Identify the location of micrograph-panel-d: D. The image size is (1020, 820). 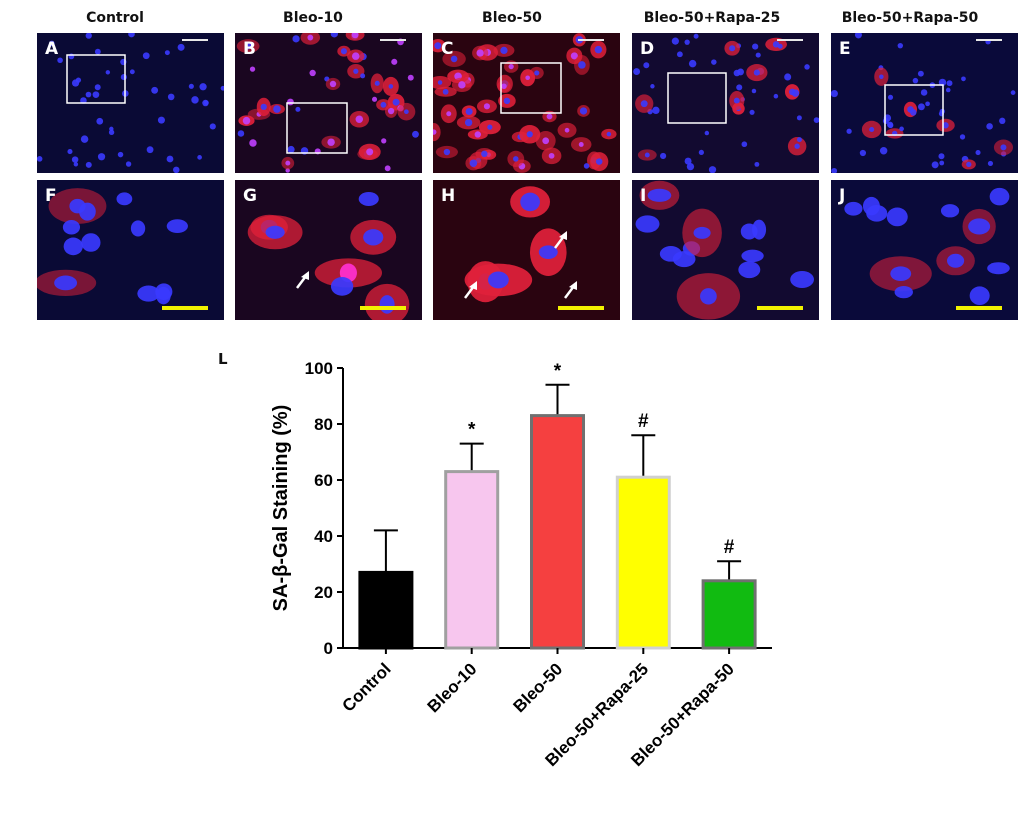
(725, 103).